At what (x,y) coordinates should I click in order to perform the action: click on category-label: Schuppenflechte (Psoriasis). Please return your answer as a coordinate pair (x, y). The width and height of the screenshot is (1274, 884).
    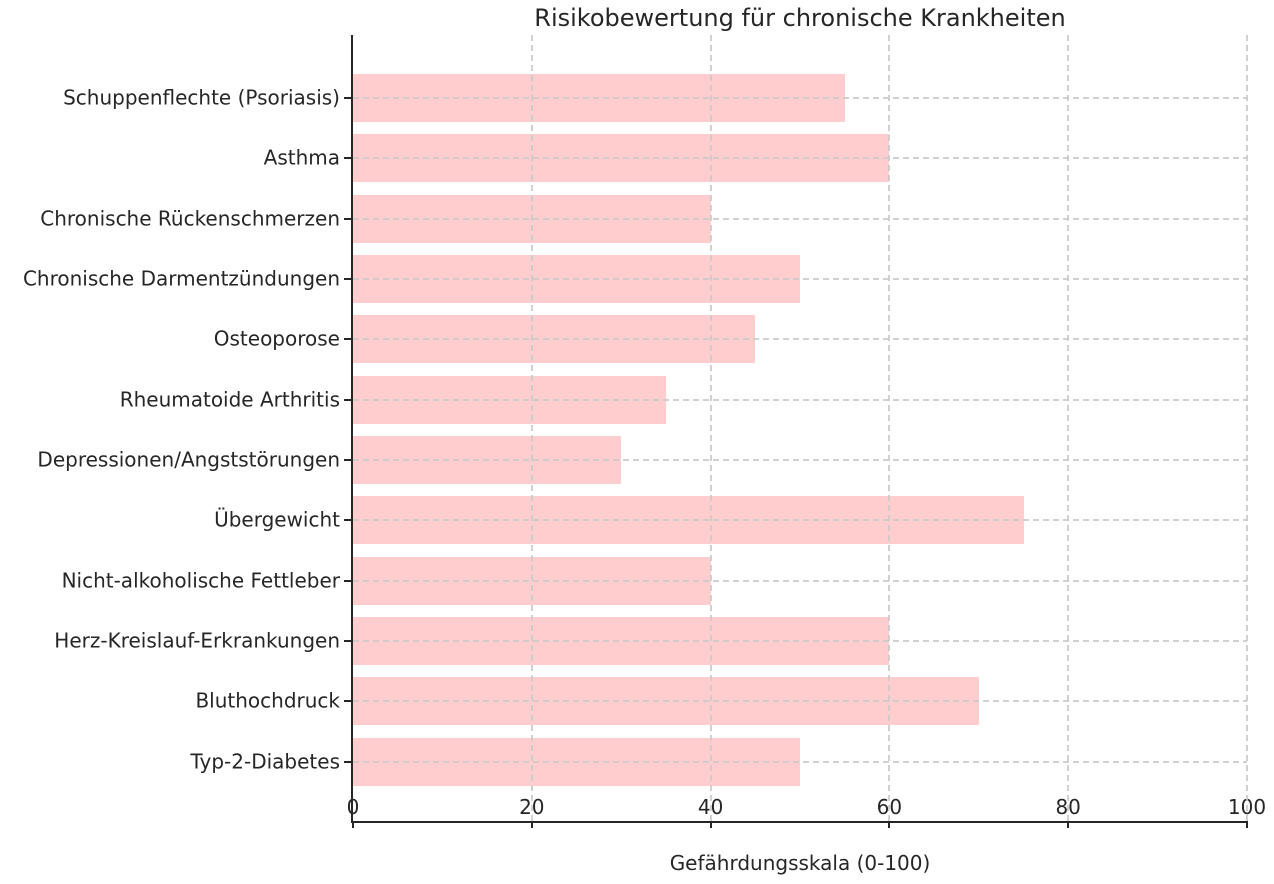
    Looking at the image, I should click on (201, 97).